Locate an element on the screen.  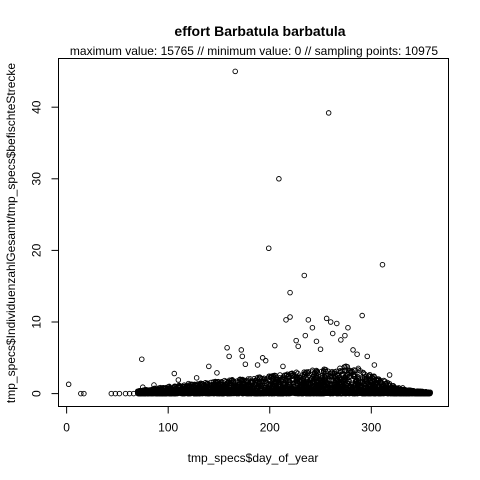
y-axis: 0 10 20 30 40 is located at coordinates (44, 248).